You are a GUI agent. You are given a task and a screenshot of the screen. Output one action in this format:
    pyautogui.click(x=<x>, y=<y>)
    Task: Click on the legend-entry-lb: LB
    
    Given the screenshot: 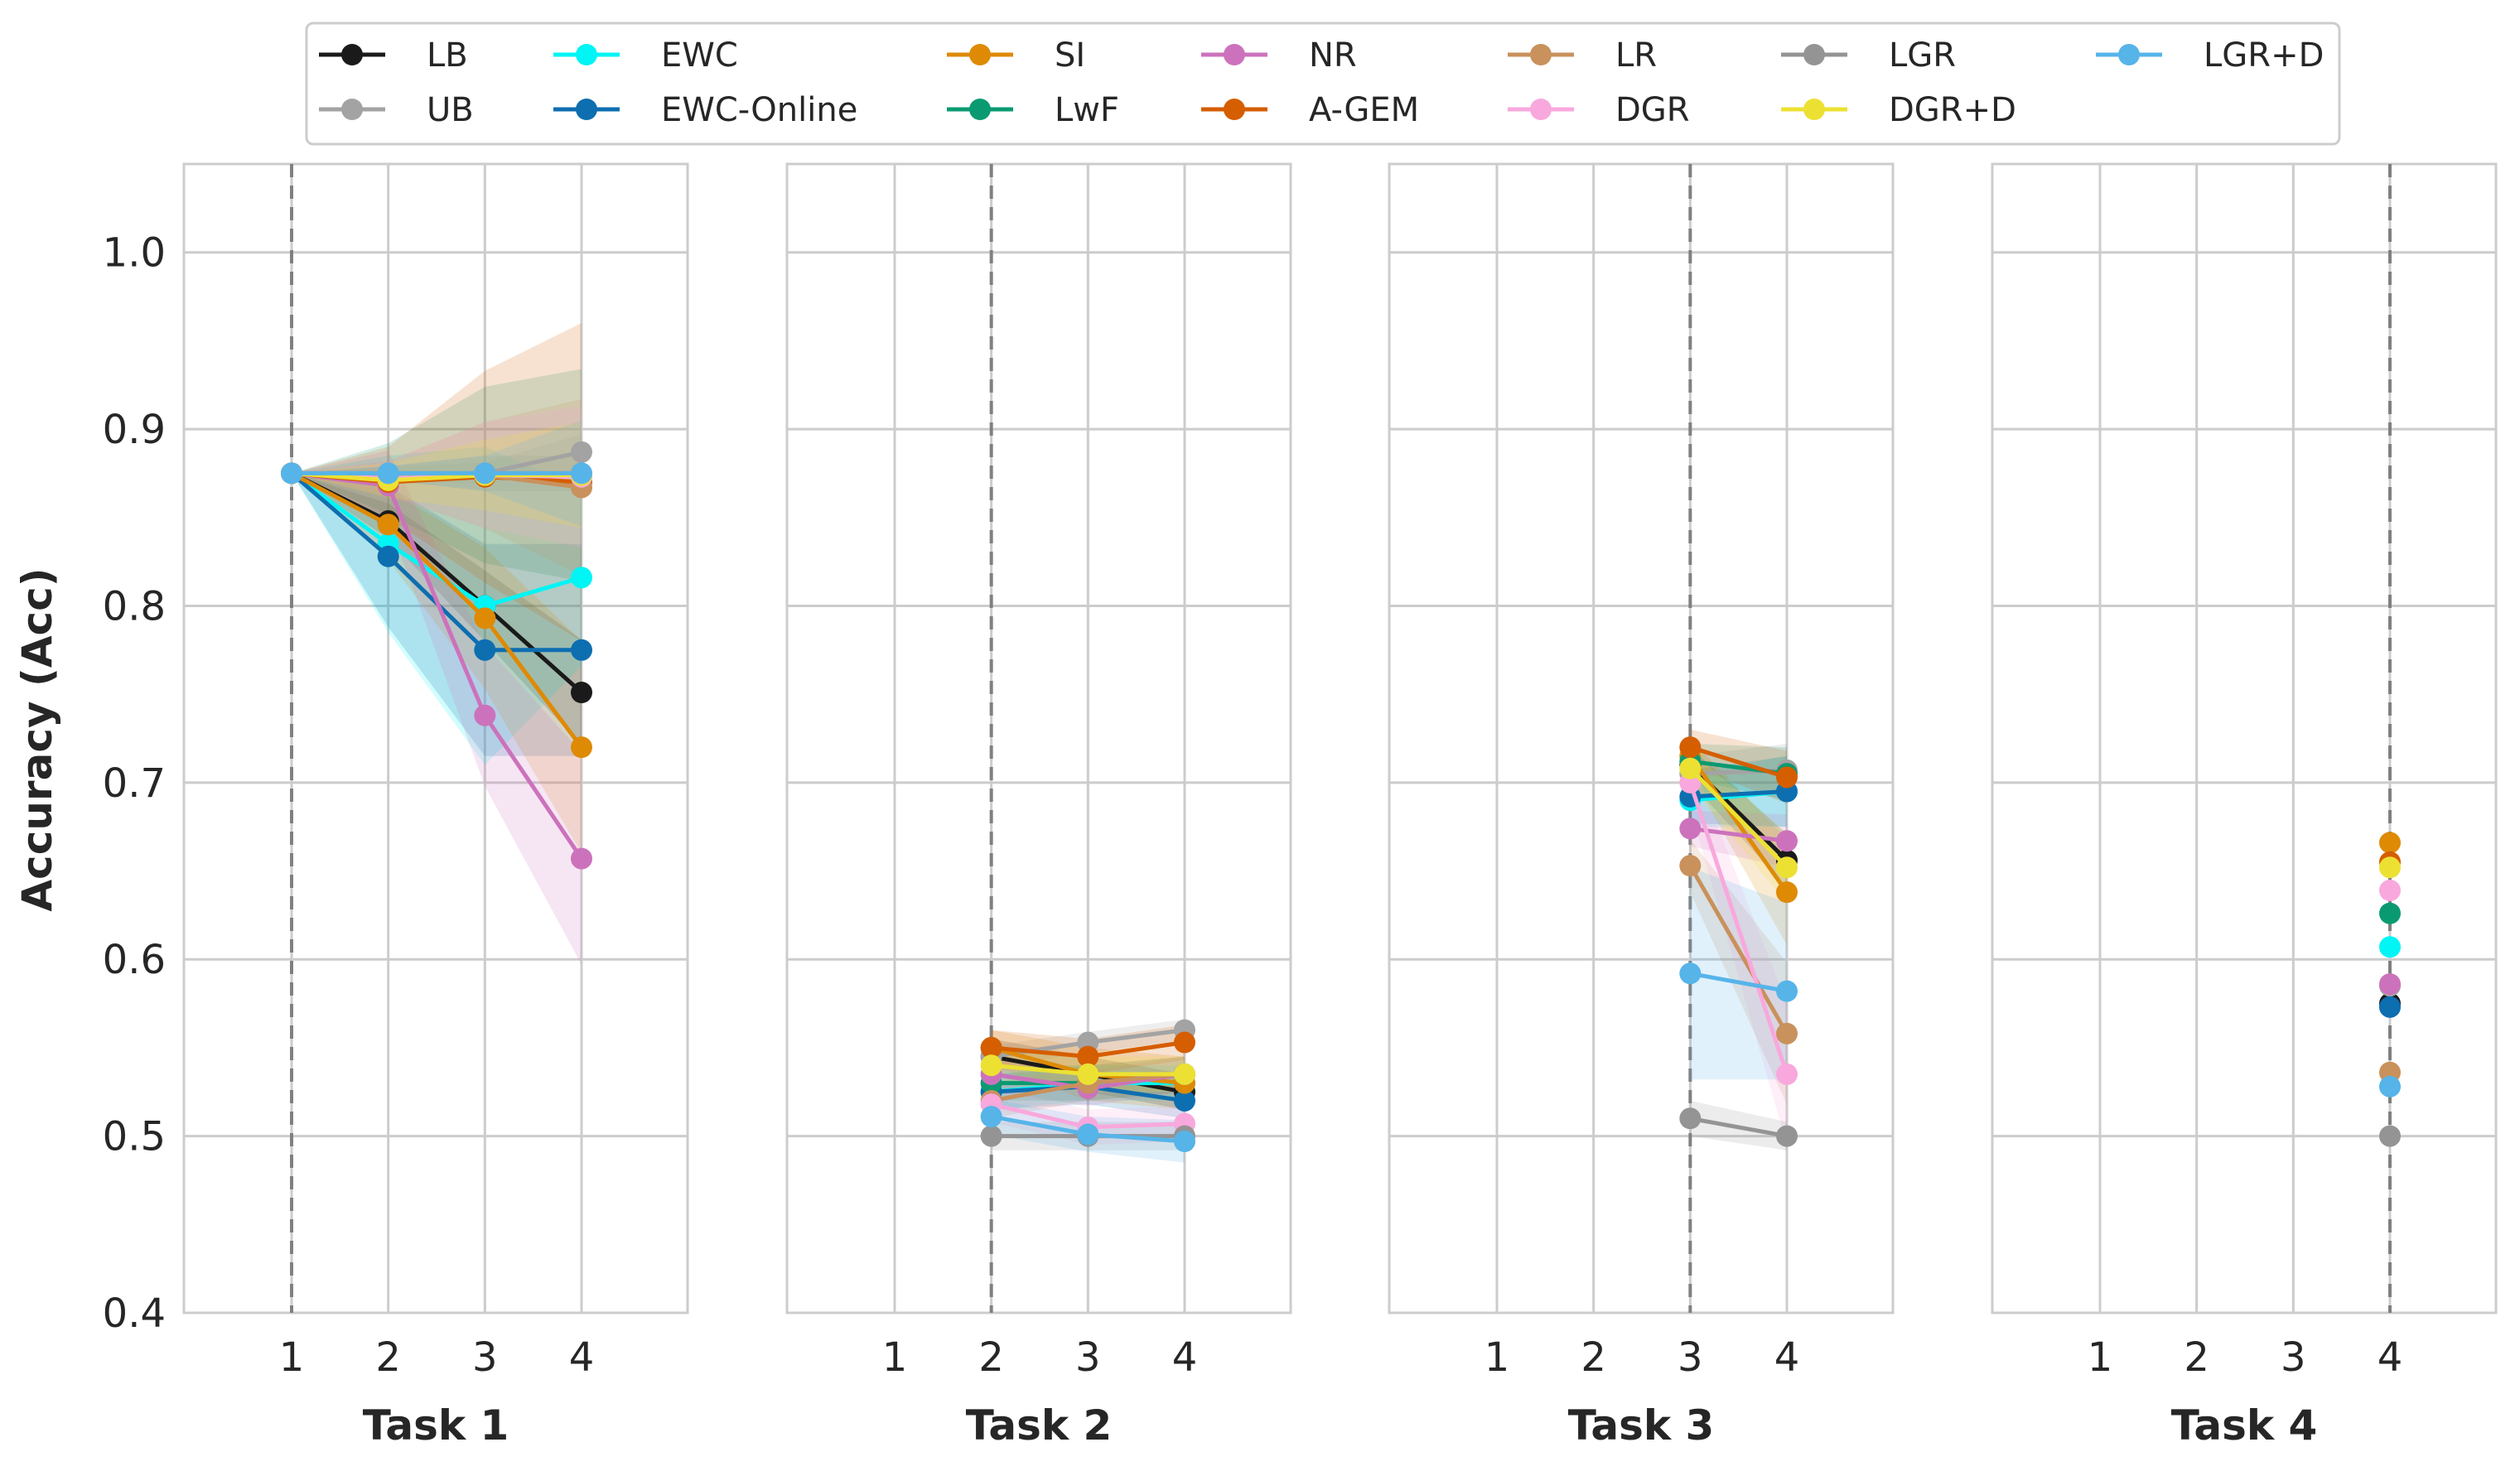 What is the action you would take?
    pyautogui.click(x=393, y=55)
    